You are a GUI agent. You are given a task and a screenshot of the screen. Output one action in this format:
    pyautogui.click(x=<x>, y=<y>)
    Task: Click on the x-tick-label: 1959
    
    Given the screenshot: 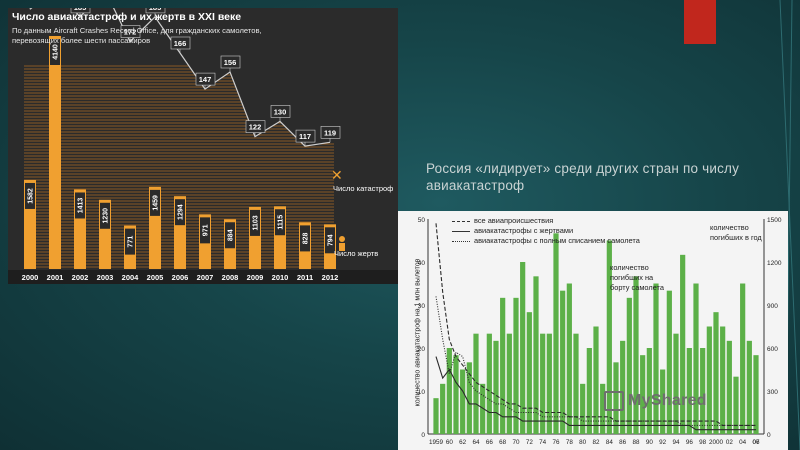 What is the action you would take?
    pyautogui.click(x=436, y=442)
    